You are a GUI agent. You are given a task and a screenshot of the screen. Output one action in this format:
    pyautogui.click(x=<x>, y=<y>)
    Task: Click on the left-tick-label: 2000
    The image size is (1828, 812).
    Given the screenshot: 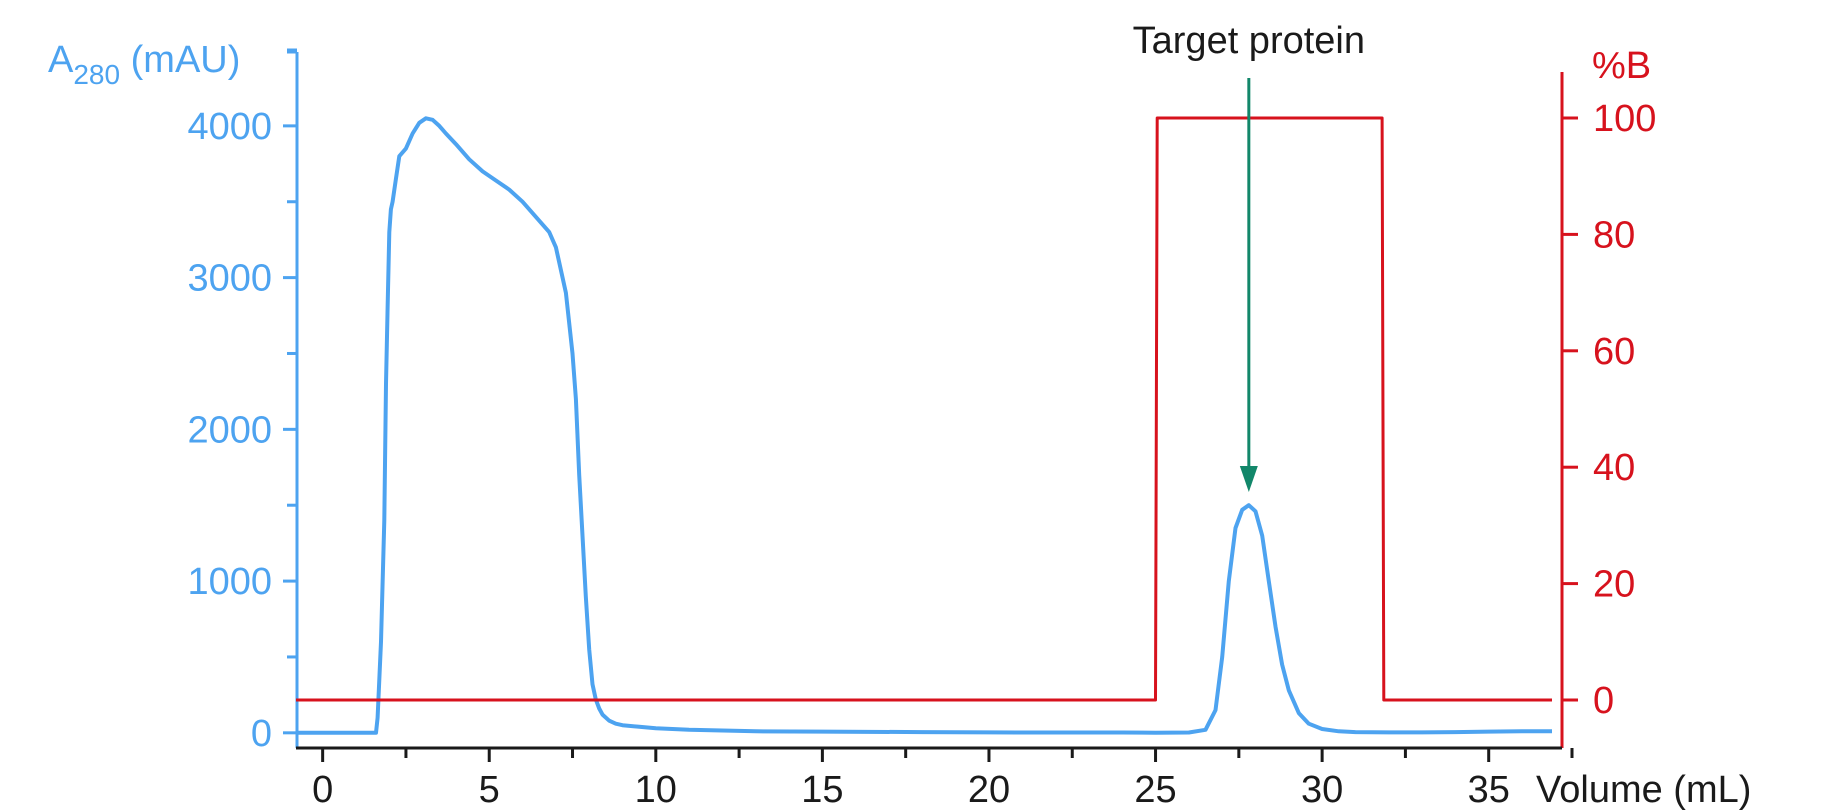 What is the action you would take?
    pyautogui.click(x=229, y=430)
    